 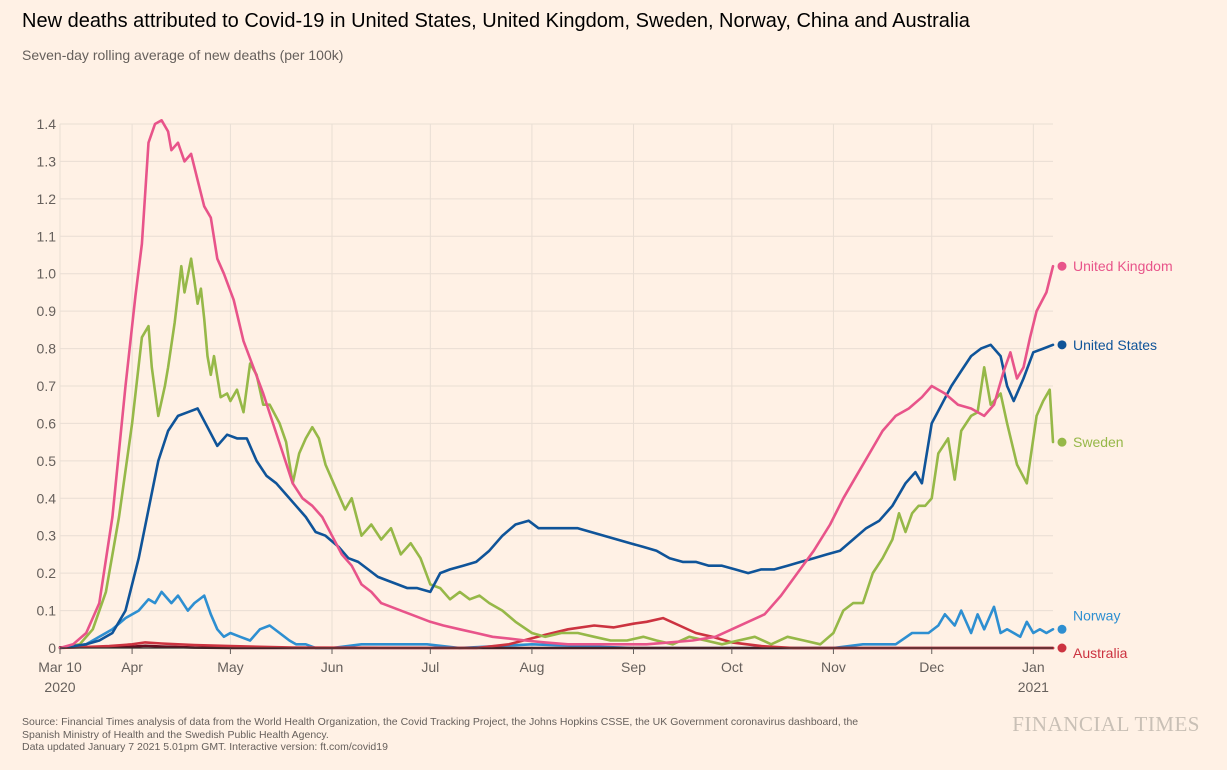 I want to click on series-label-sweden: Sweden, so click(x=1098, y=442).